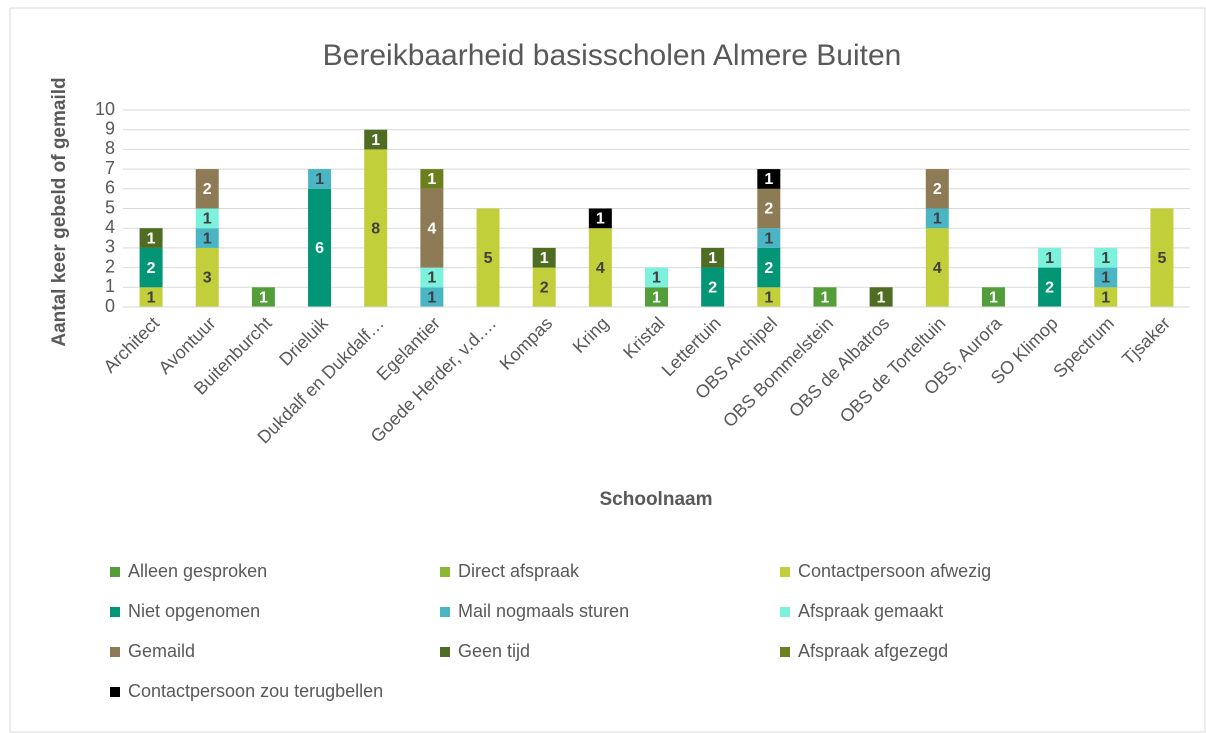 This screenshot has width=1206, height=733. Describe the element at coordinates (494, 651) in the screenshot. I see `legend-label: Geen tijd` at that location.